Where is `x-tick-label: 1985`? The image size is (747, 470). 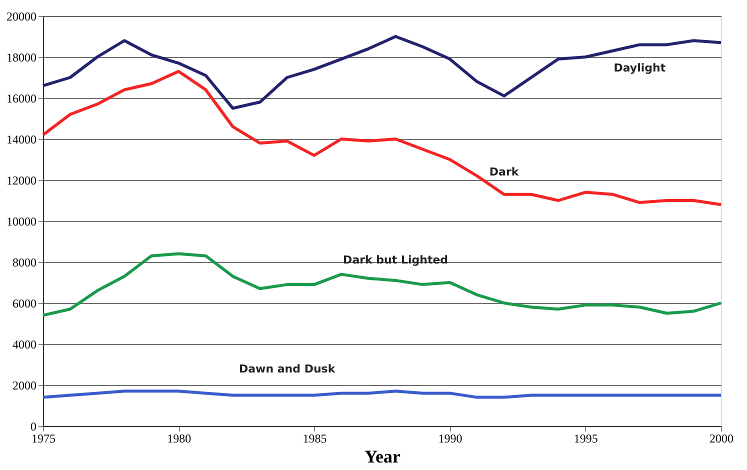
x-tick-label: 1985 is located at coordinates (314, 439).